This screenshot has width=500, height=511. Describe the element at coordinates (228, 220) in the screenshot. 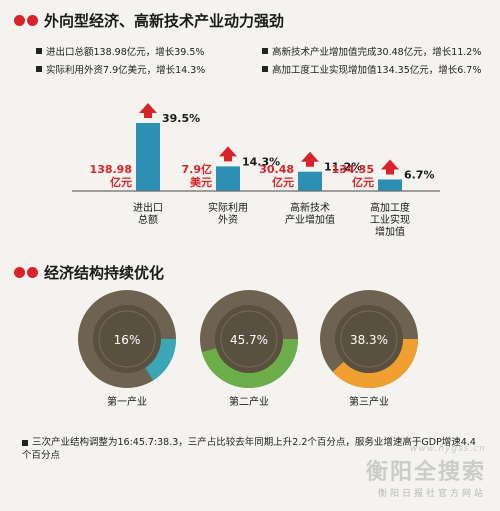

I see `category-label: 外资` at that location.